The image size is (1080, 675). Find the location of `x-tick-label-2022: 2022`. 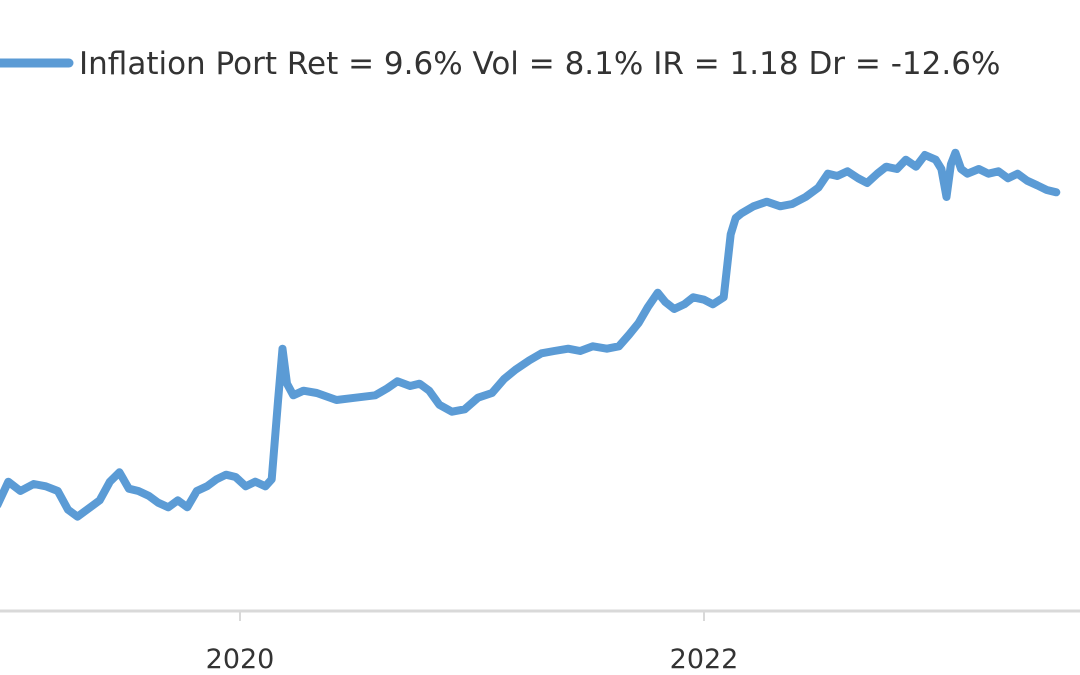

x-tick-label-2022: 2022 is located at coordinates (704, 659).